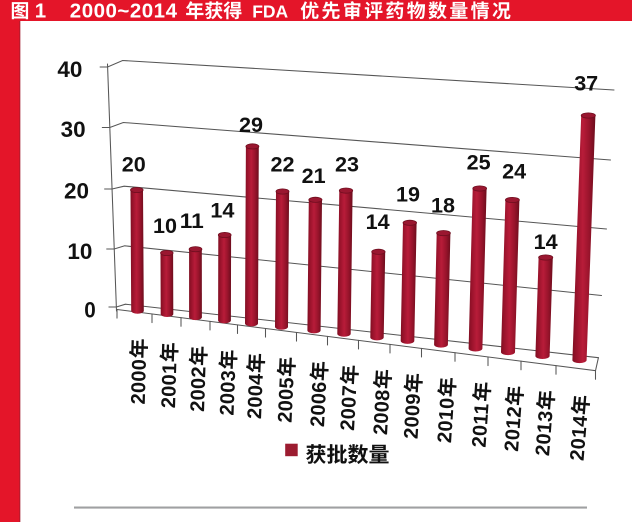 This screenshot has width=640, height=527. Describe the element at coordinates (124, 11) in the screenshot. I see `svg-text: 2000~2014` at that location.